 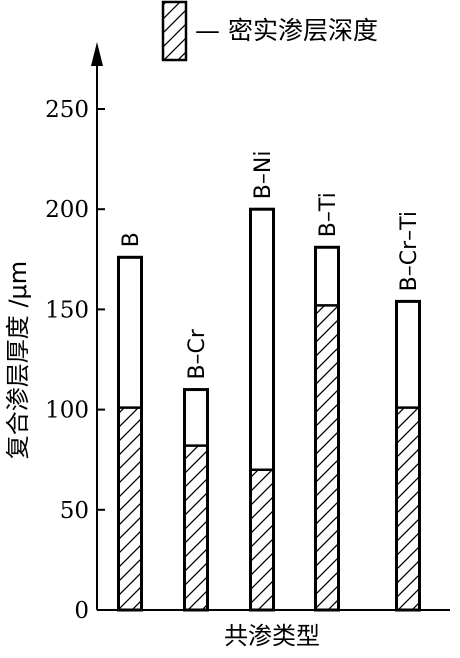 I want to click on bar-category-label: B–Ni, so click(x=263, y=175).